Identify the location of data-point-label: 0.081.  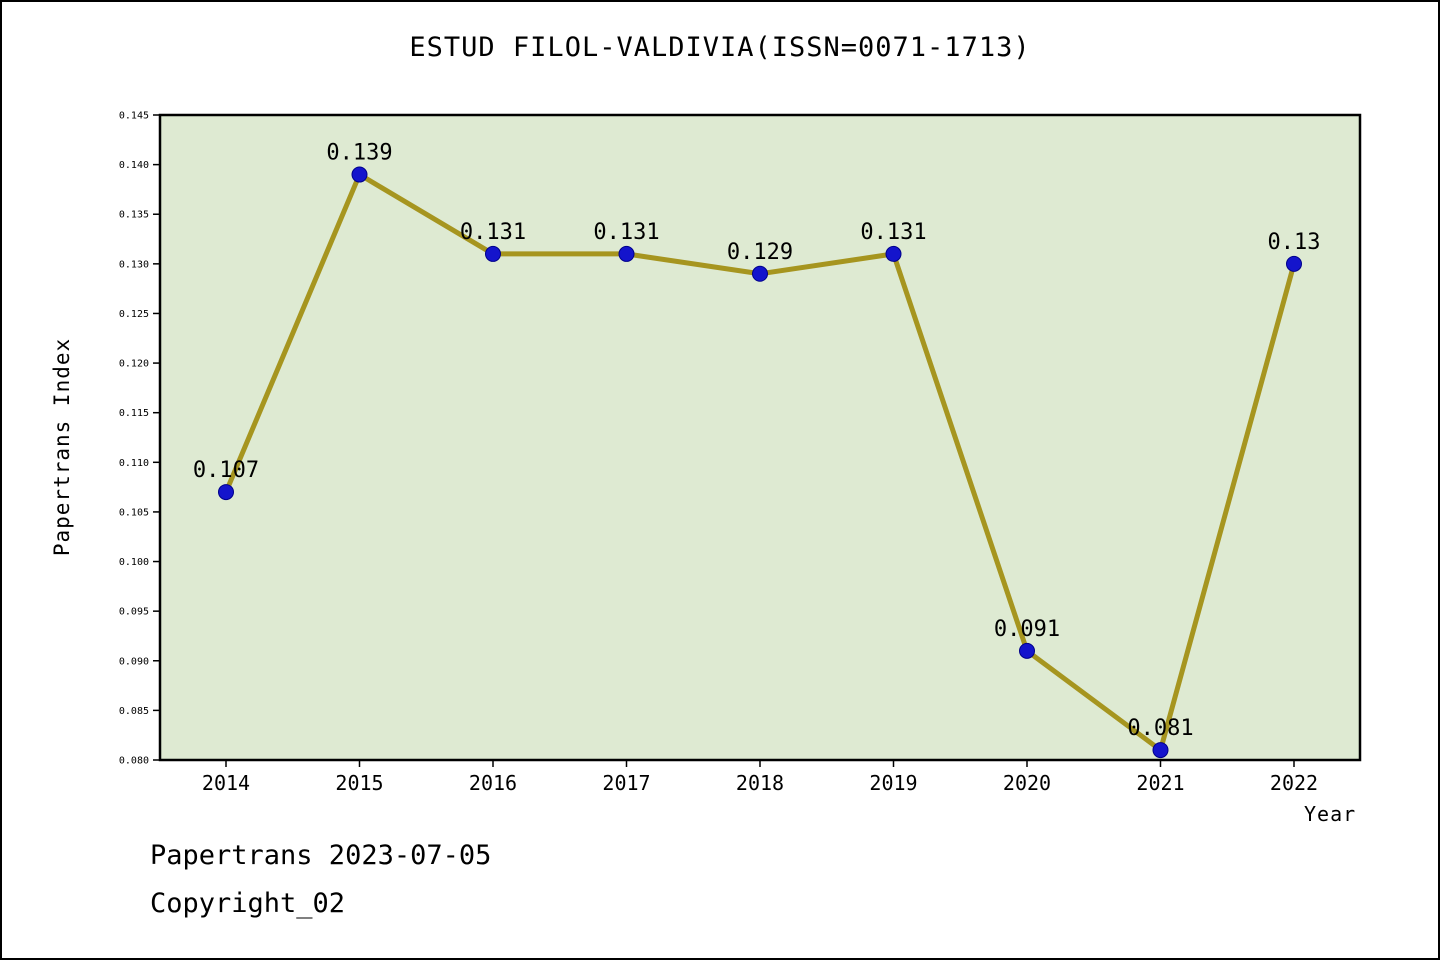
(1160, 728).